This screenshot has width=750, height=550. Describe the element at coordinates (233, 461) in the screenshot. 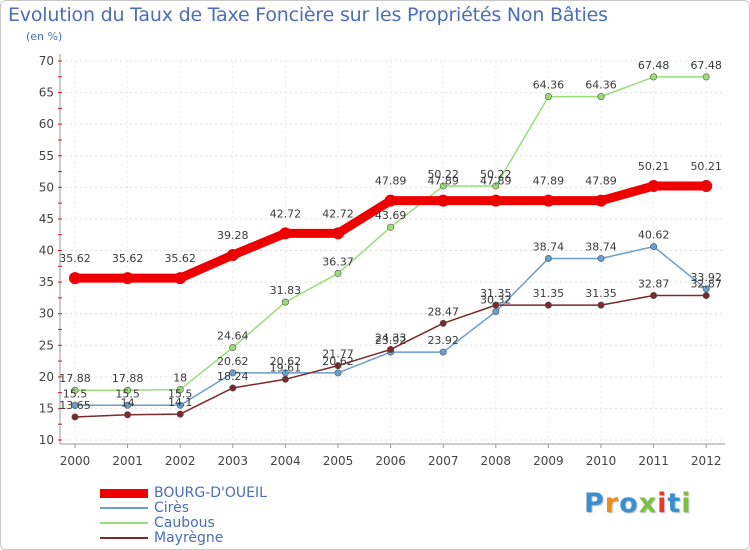

I see `x-tick-label: 2003` at that location.